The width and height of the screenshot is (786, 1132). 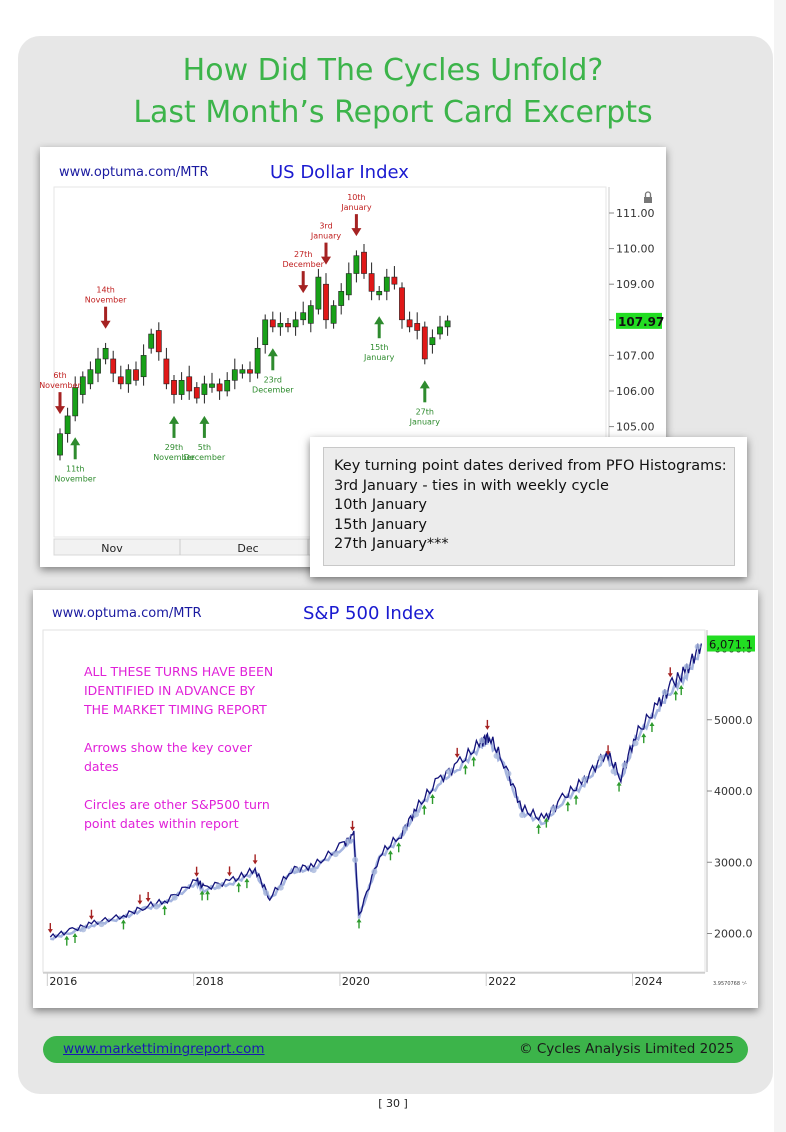 What do you see at coordinates (733, 791) in the screenshot?
I see `sp500-y-tick-label: 4000.0` at bounding box center [733, 791].